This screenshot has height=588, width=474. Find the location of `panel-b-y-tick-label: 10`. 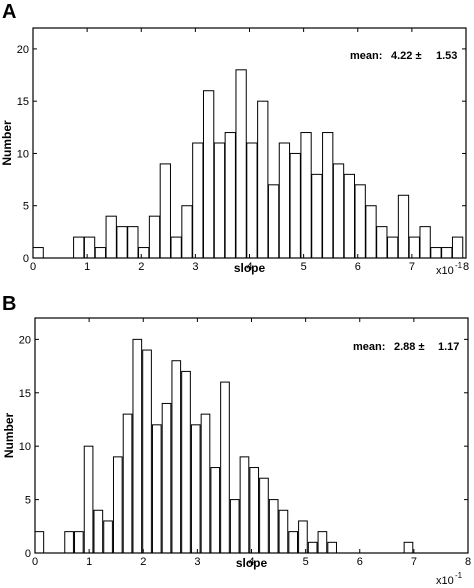

panel-b-y-tick-label: 10 is located at coordinates (25, 447).